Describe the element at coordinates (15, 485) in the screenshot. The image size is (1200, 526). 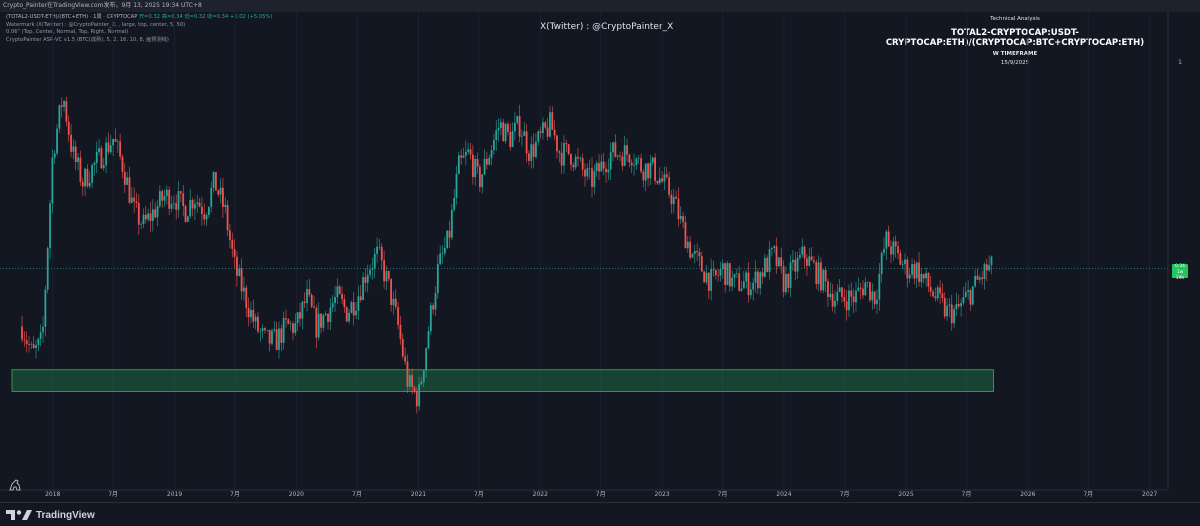
I see `dino-icon` at that location.